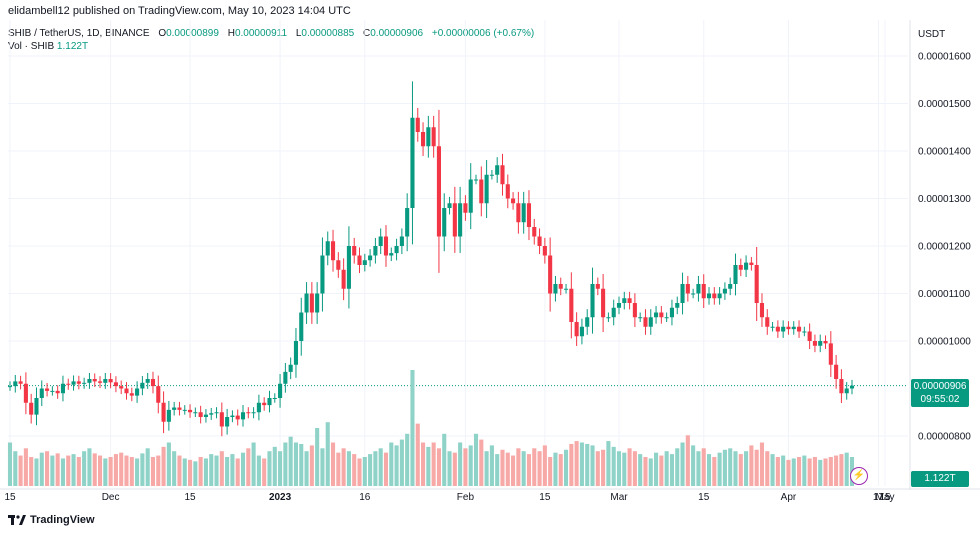 The width and height of the screenshot is (980, 536). I want to click on open-value: 0.00000899, so click(192, 33).